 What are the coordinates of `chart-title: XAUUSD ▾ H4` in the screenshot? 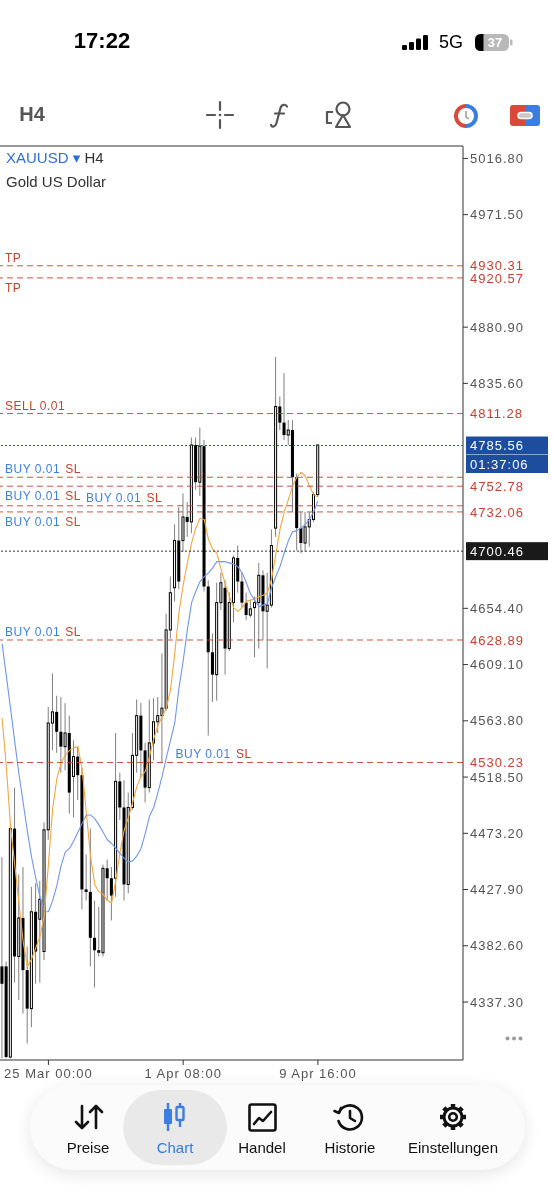 It's located at (55, 157).